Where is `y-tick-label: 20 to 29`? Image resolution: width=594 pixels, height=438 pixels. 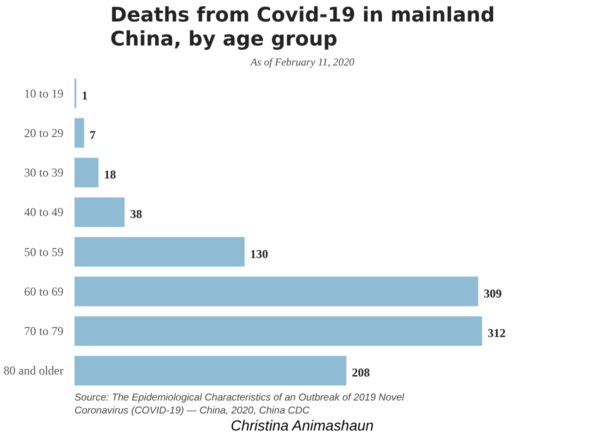
y-tick-label: 20 to 29 is located at coordinates (44, 133).